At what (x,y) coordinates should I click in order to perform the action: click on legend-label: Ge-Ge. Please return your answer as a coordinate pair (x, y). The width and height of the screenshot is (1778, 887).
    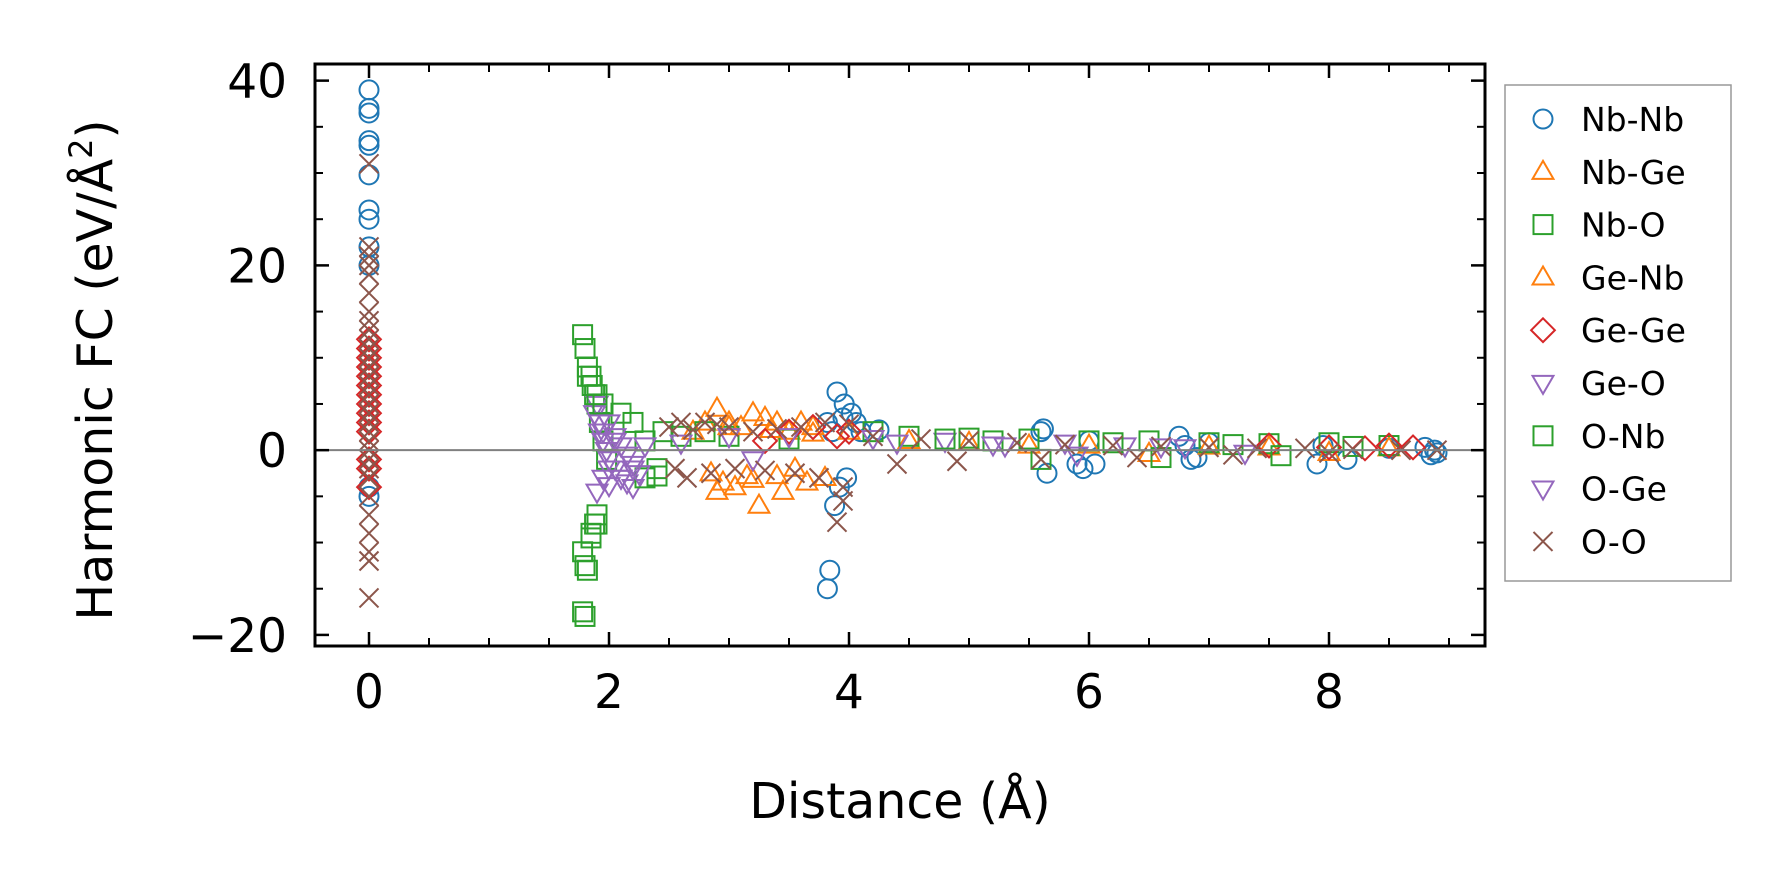
    Looking at the image, I should click on (1633, 330).